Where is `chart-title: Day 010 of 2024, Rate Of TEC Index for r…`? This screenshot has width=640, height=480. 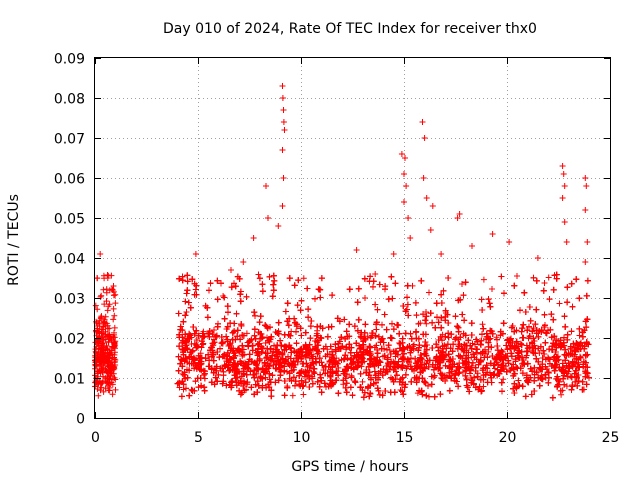 chart-title: Day 010 of 2024, Rate Of TEC Index for r… is located at coordinates (350, 29).